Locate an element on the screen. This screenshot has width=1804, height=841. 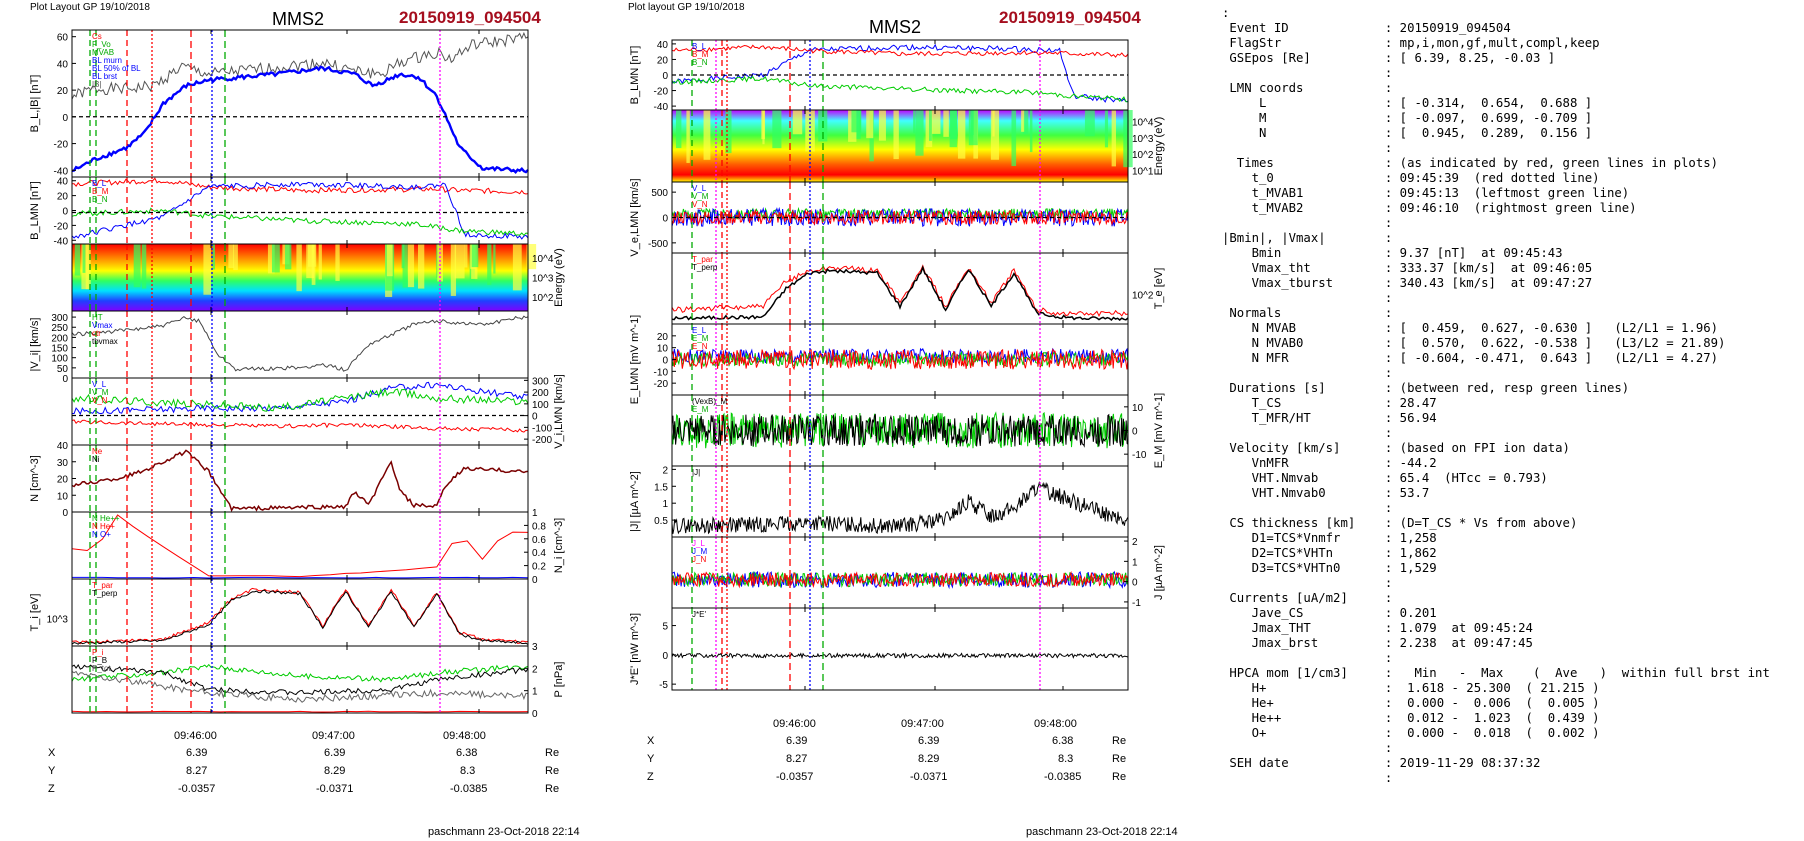
legend-entry: BL murn is located at coordinates (107, 60).